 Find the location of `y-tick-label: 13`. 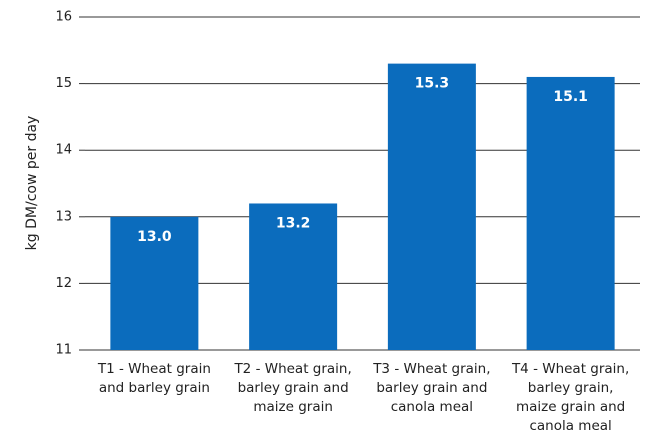

y-tick-label: 13 is located at coordinates (63, 216).